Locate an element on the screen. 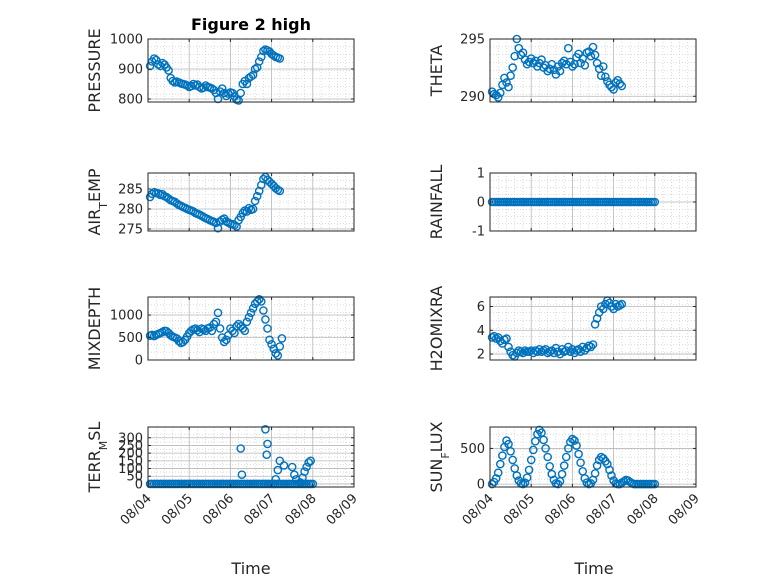 Image resolution: width=778 pixels, height=583 pixels. y-axis-label-rest: LUX is located at coordinates (436, 436).